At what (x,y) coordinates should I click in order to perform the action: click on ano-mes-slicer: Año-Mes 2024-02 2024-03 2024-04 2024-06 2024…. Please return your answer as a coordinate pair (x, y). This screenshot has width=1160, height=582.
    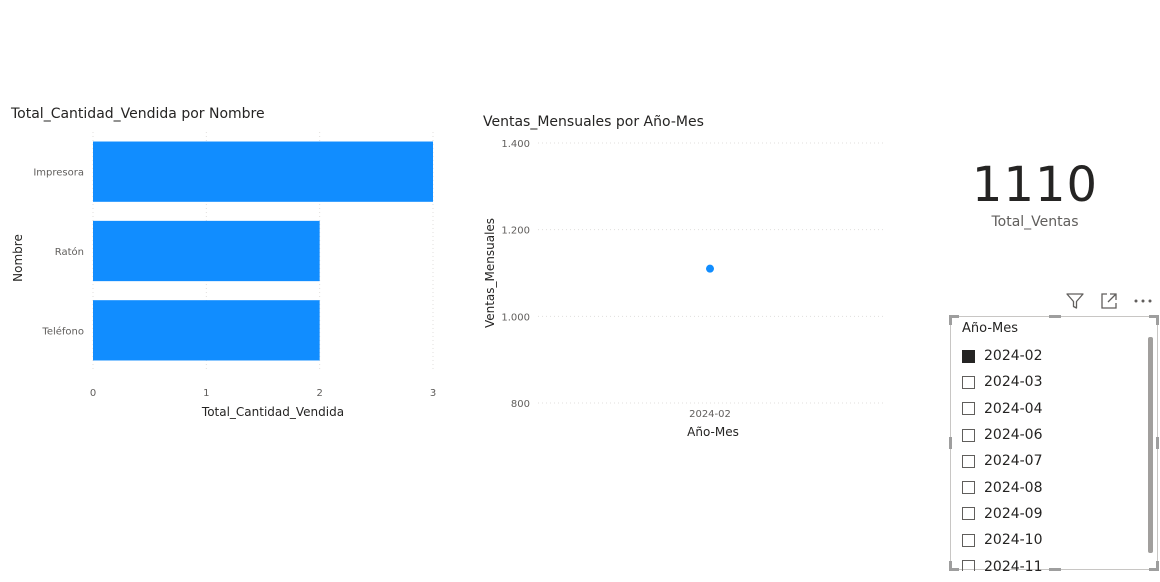
    Looking at the image, I should click on (1054, 443).